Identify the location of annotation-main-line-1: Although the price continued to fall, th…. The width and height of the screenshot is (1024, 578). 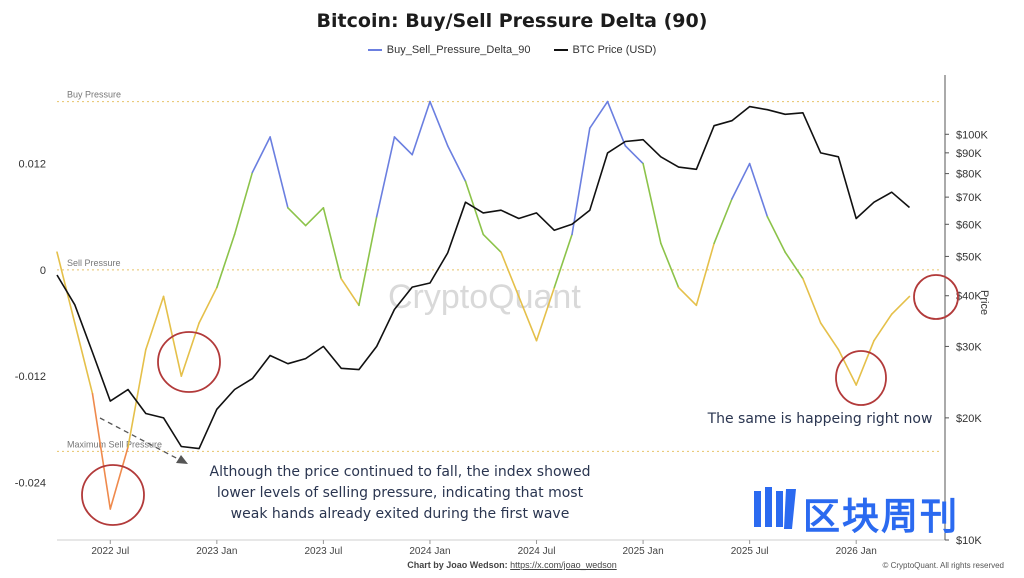
(400, 472).